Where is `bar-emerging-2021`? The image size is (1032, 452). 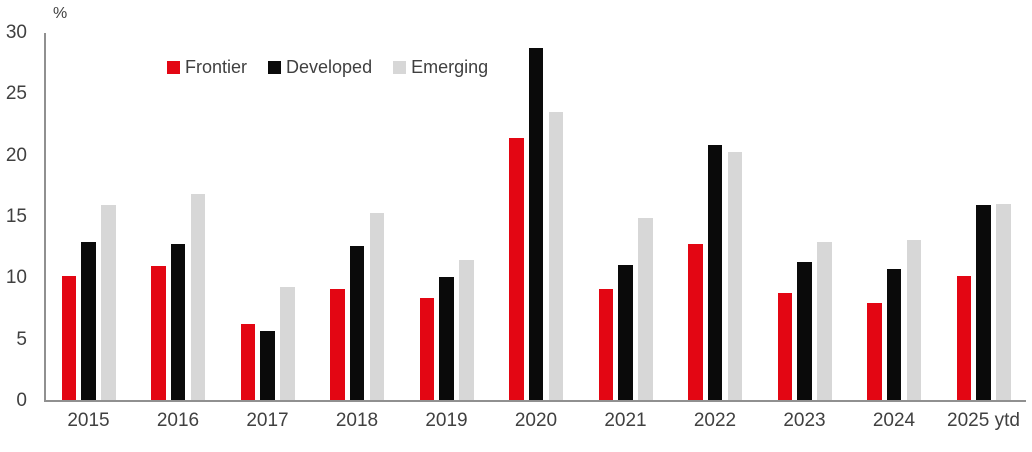 bar-emerging-2021 is located at coordinates (645, 309).